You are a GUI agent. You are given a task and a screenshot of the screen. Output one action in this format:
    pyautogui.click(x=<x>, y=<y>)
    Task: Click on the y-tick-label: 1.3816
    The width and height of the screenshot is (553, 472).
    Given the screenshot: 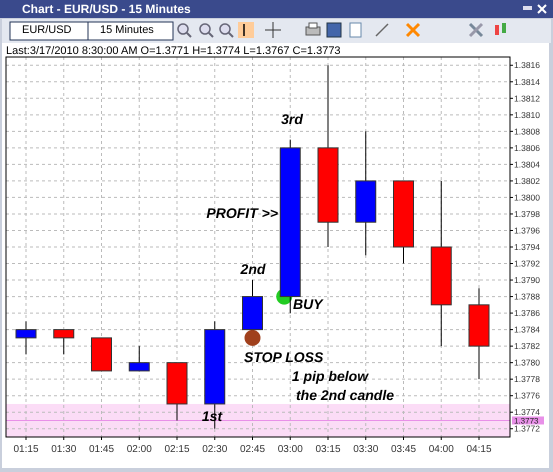 What is the action you would take?
    pyautogui.click(x=527, y=65)
    